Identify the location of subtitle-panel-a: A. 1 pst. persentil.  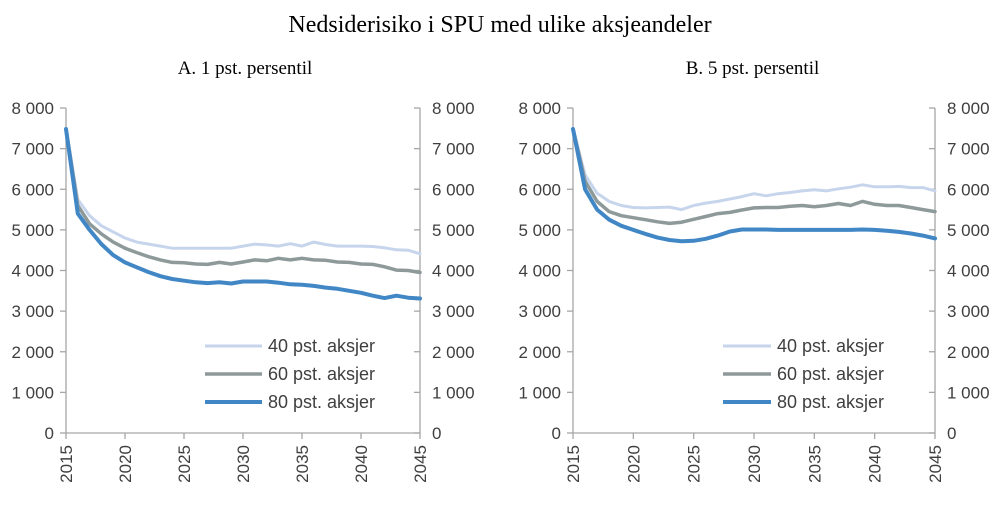
(245, 68).